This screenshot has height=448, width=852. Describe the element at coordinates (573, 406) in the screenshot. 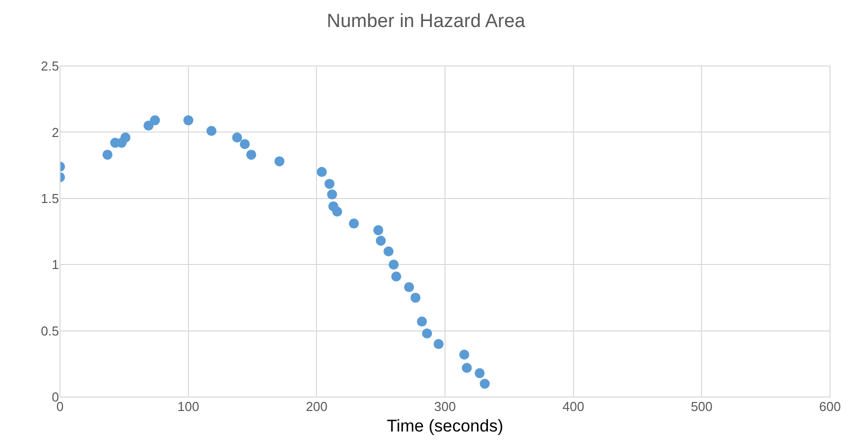

I see `x-tick-label: 400` at that location.